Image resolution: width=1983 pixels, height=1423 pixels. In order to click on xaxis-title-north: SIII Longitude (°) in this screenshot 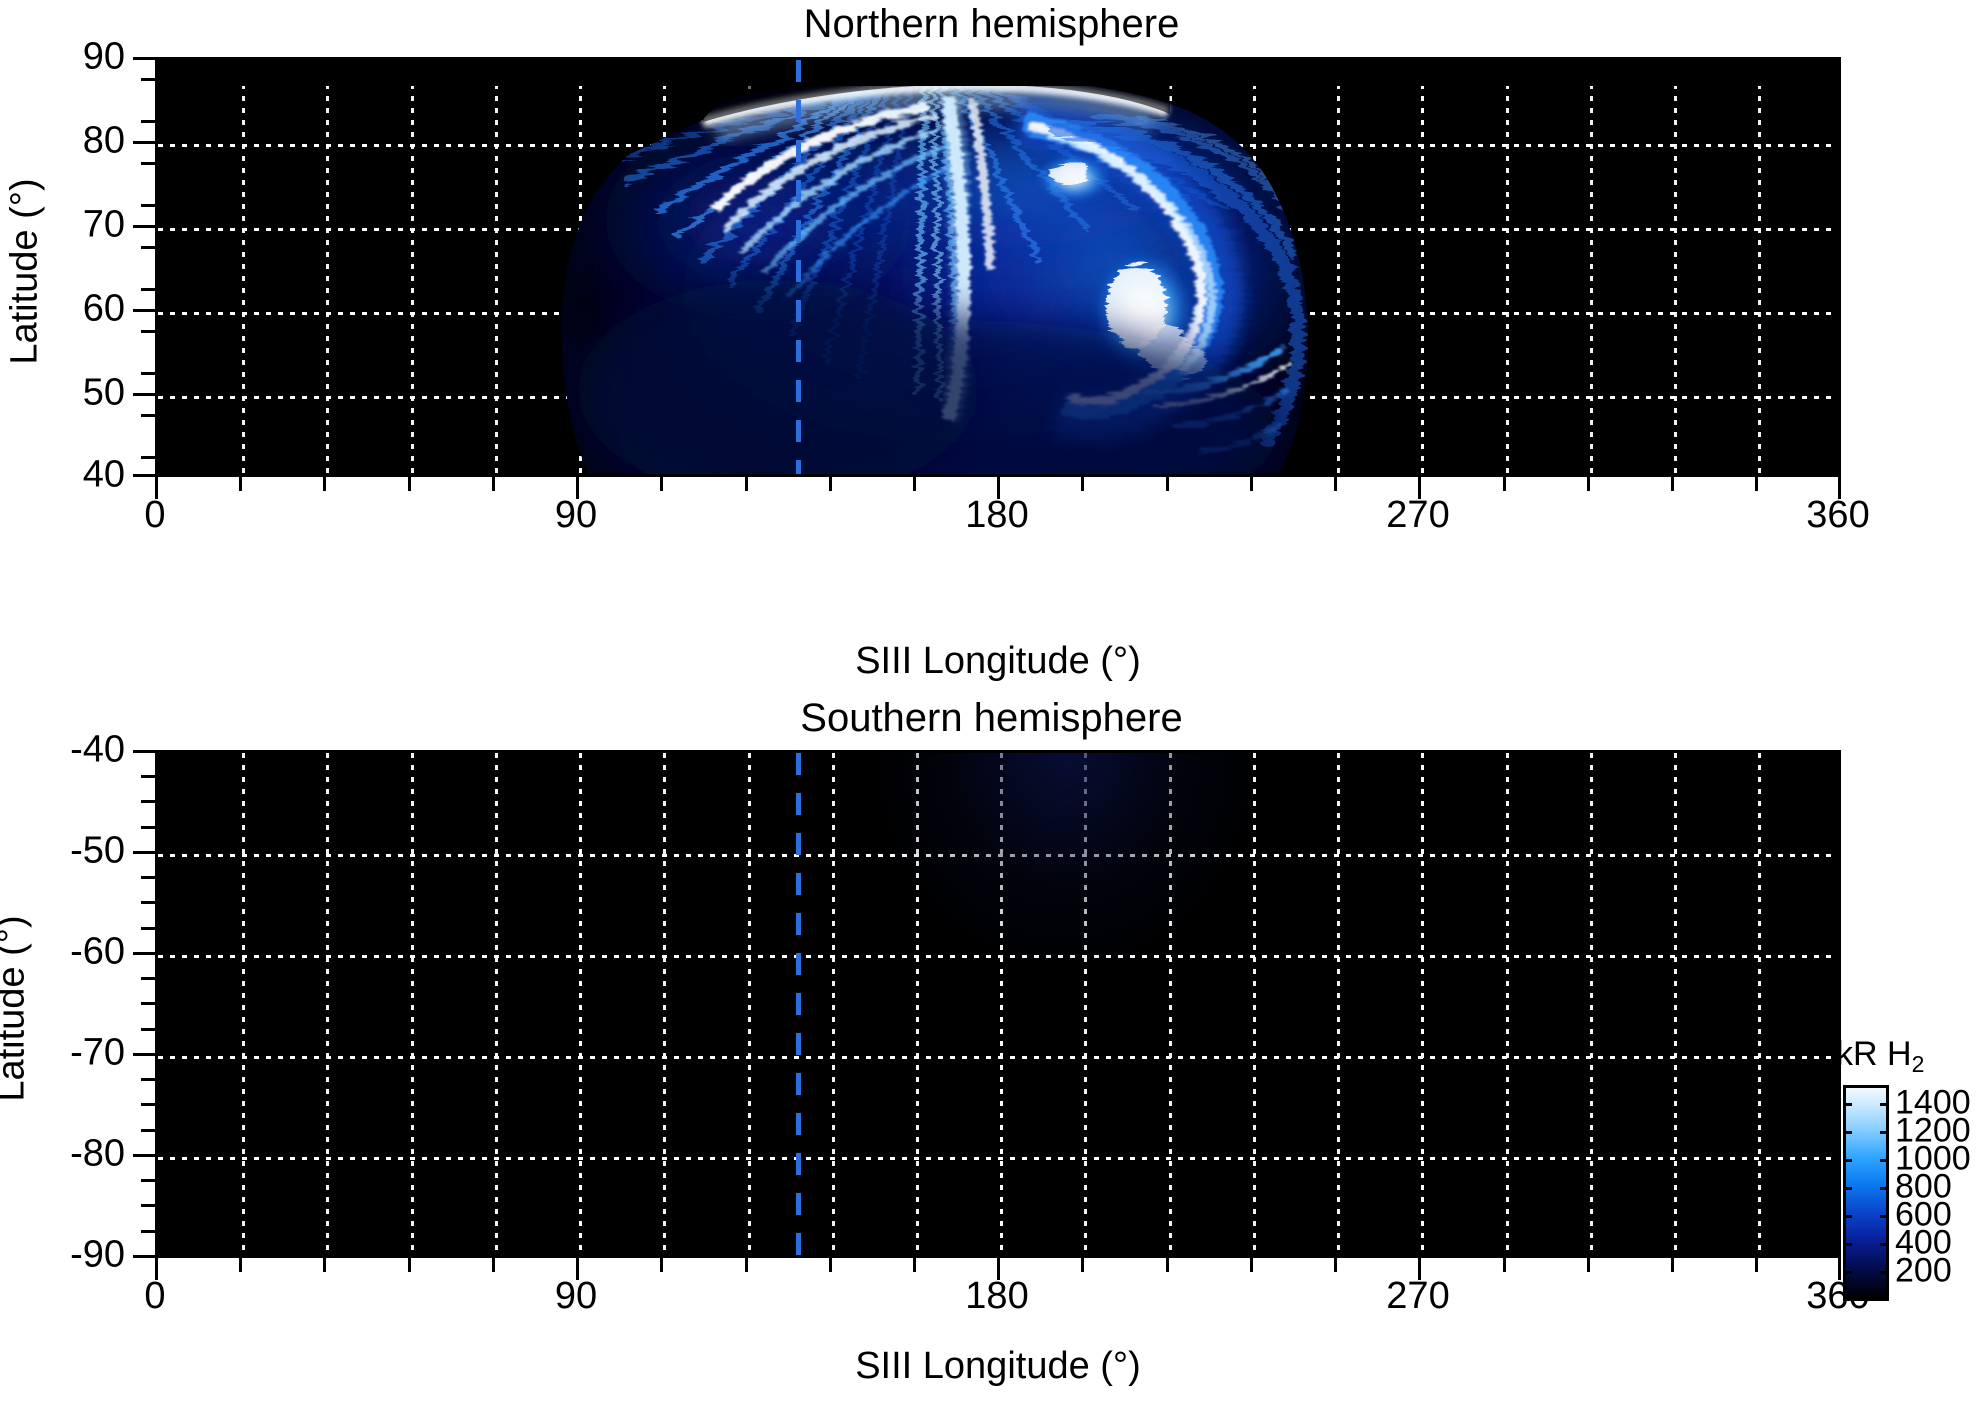, I will do `click(998, 661)`.